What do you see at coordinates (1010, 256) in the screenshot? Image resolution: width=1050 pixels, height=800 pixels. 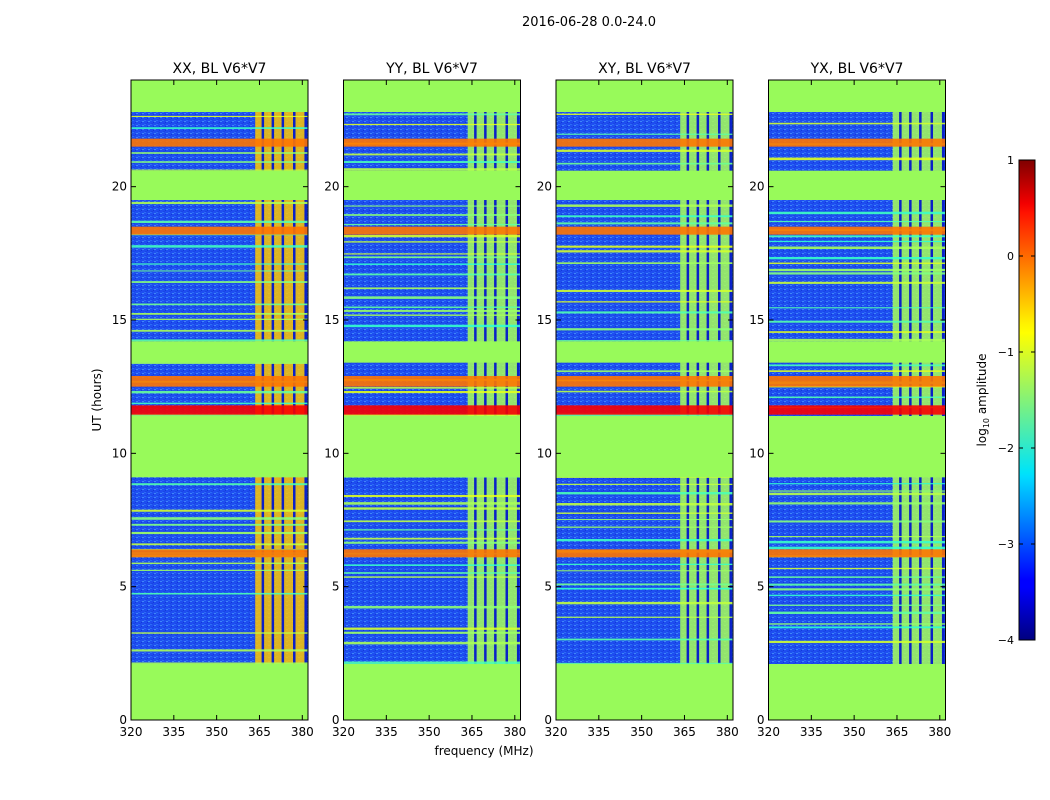 I see `colorbar-tick-label: 0` at bounding box center [1010, 256].